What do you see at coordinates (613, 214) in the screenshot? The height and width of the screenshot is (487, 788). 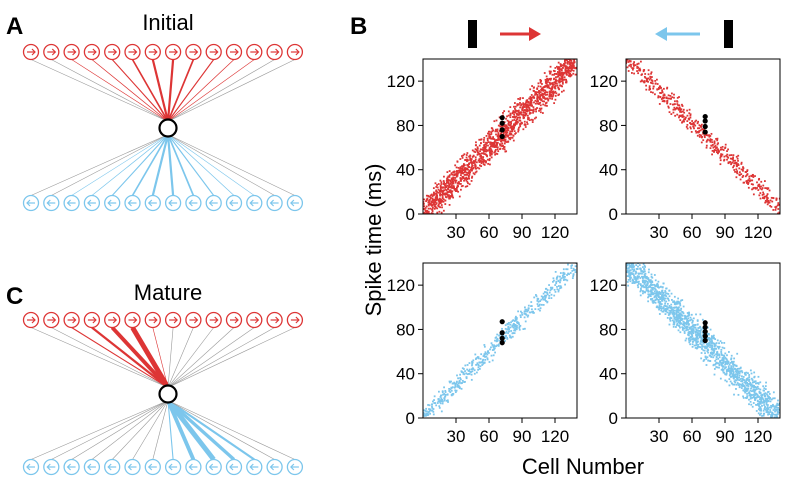 I see `y-tick-label: 0` at bounding box center [613, 214].